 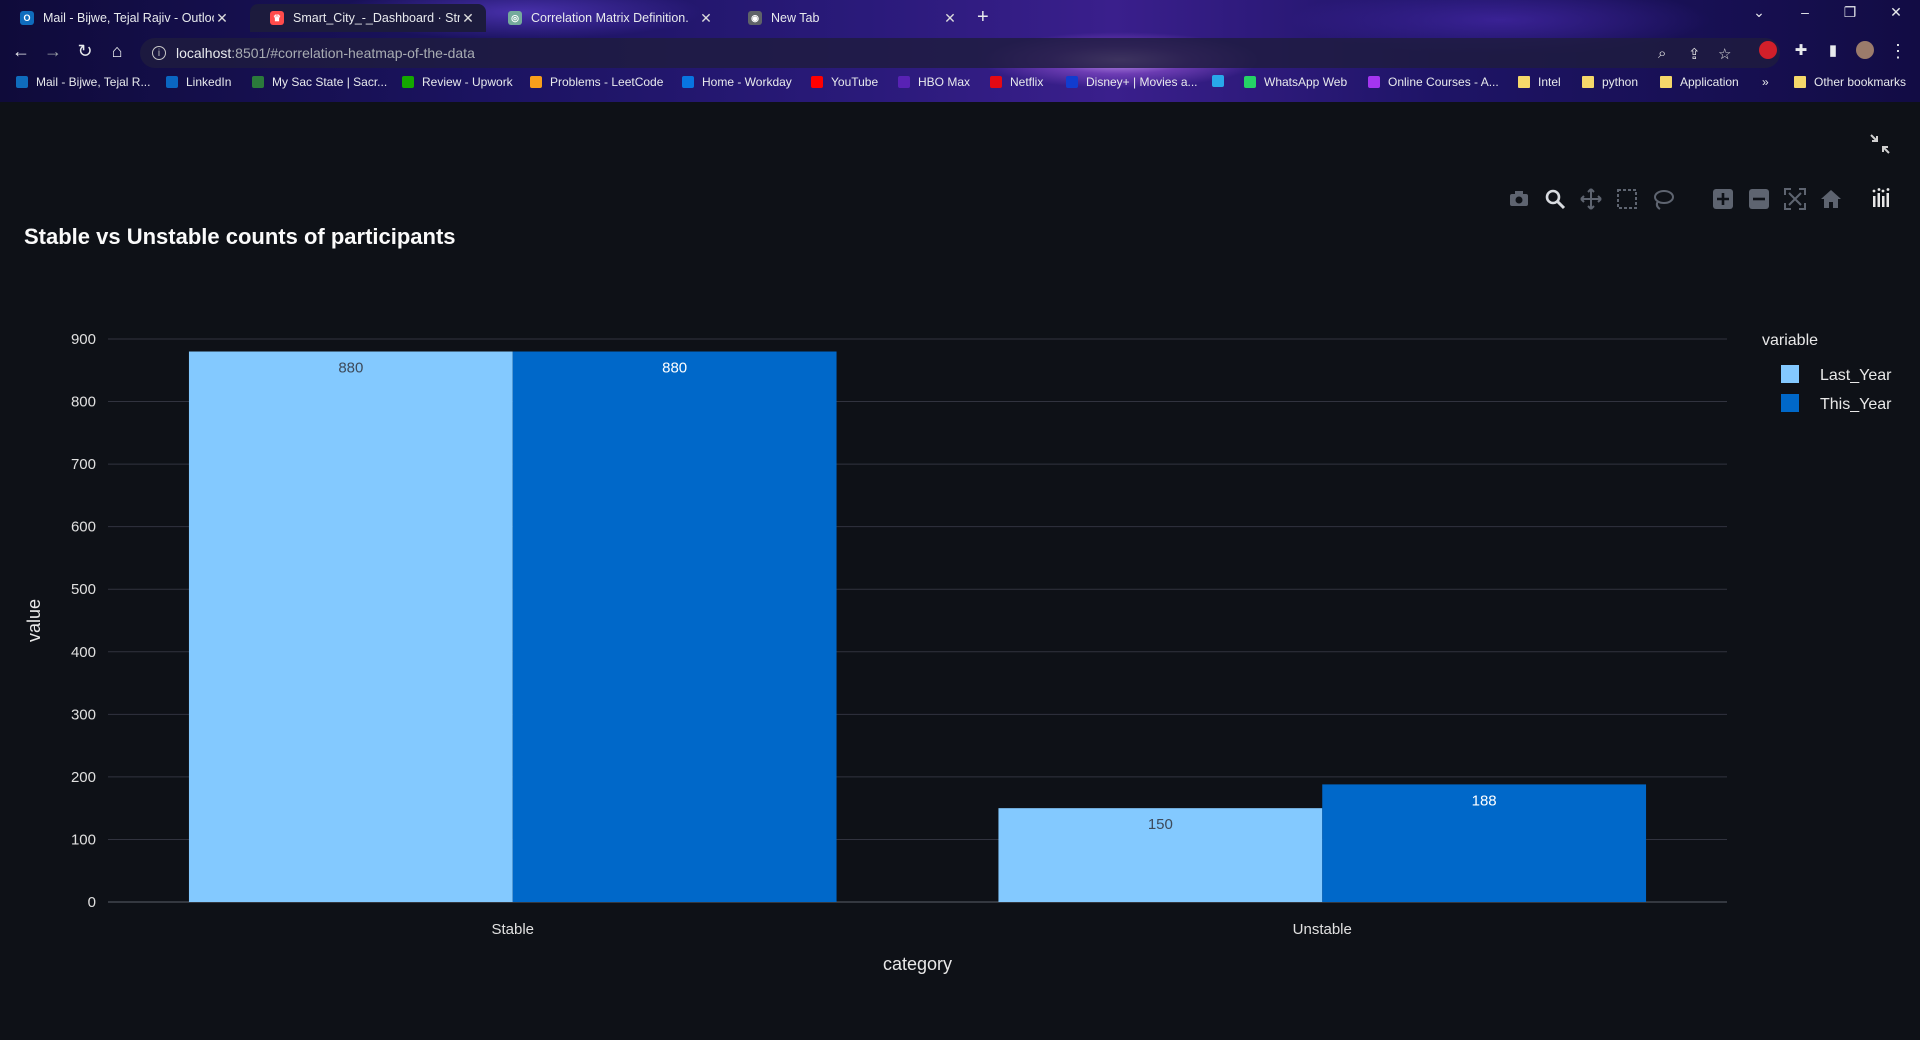 What do you see at coordinates (688, 82) in the screenshot?
I see `workday-icon` at bounding box center [688, 82].